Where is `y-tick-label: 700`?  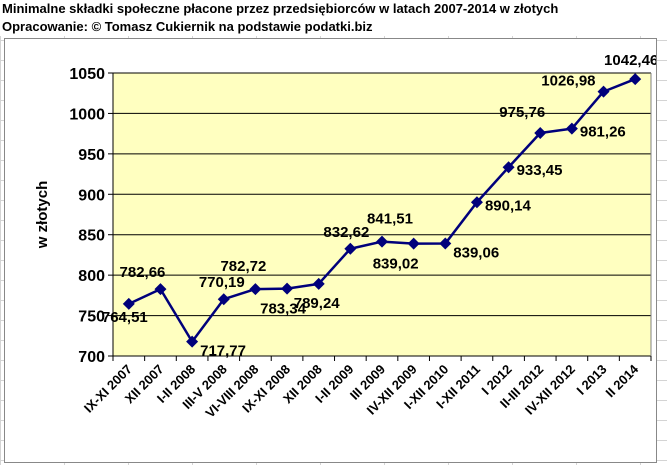 y-tick-label: 700 is located at coordinates (91, 357).